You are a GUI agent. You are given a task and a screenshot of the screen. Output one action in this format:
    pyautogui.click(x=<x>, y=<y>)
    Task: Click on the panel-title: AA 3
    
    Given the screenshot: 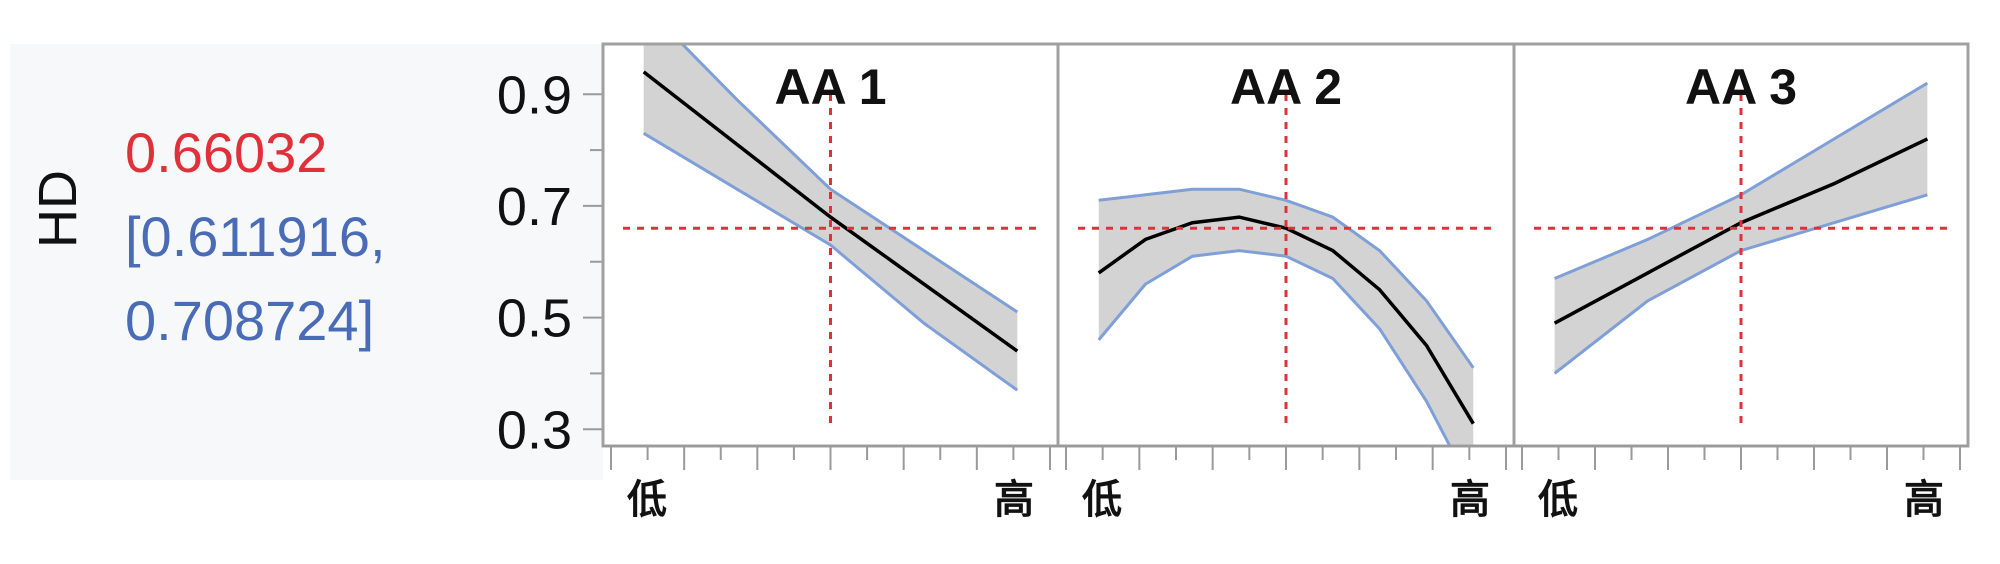 What is the action you would take?
    pyautogui.click(x=1741, y=87)
    